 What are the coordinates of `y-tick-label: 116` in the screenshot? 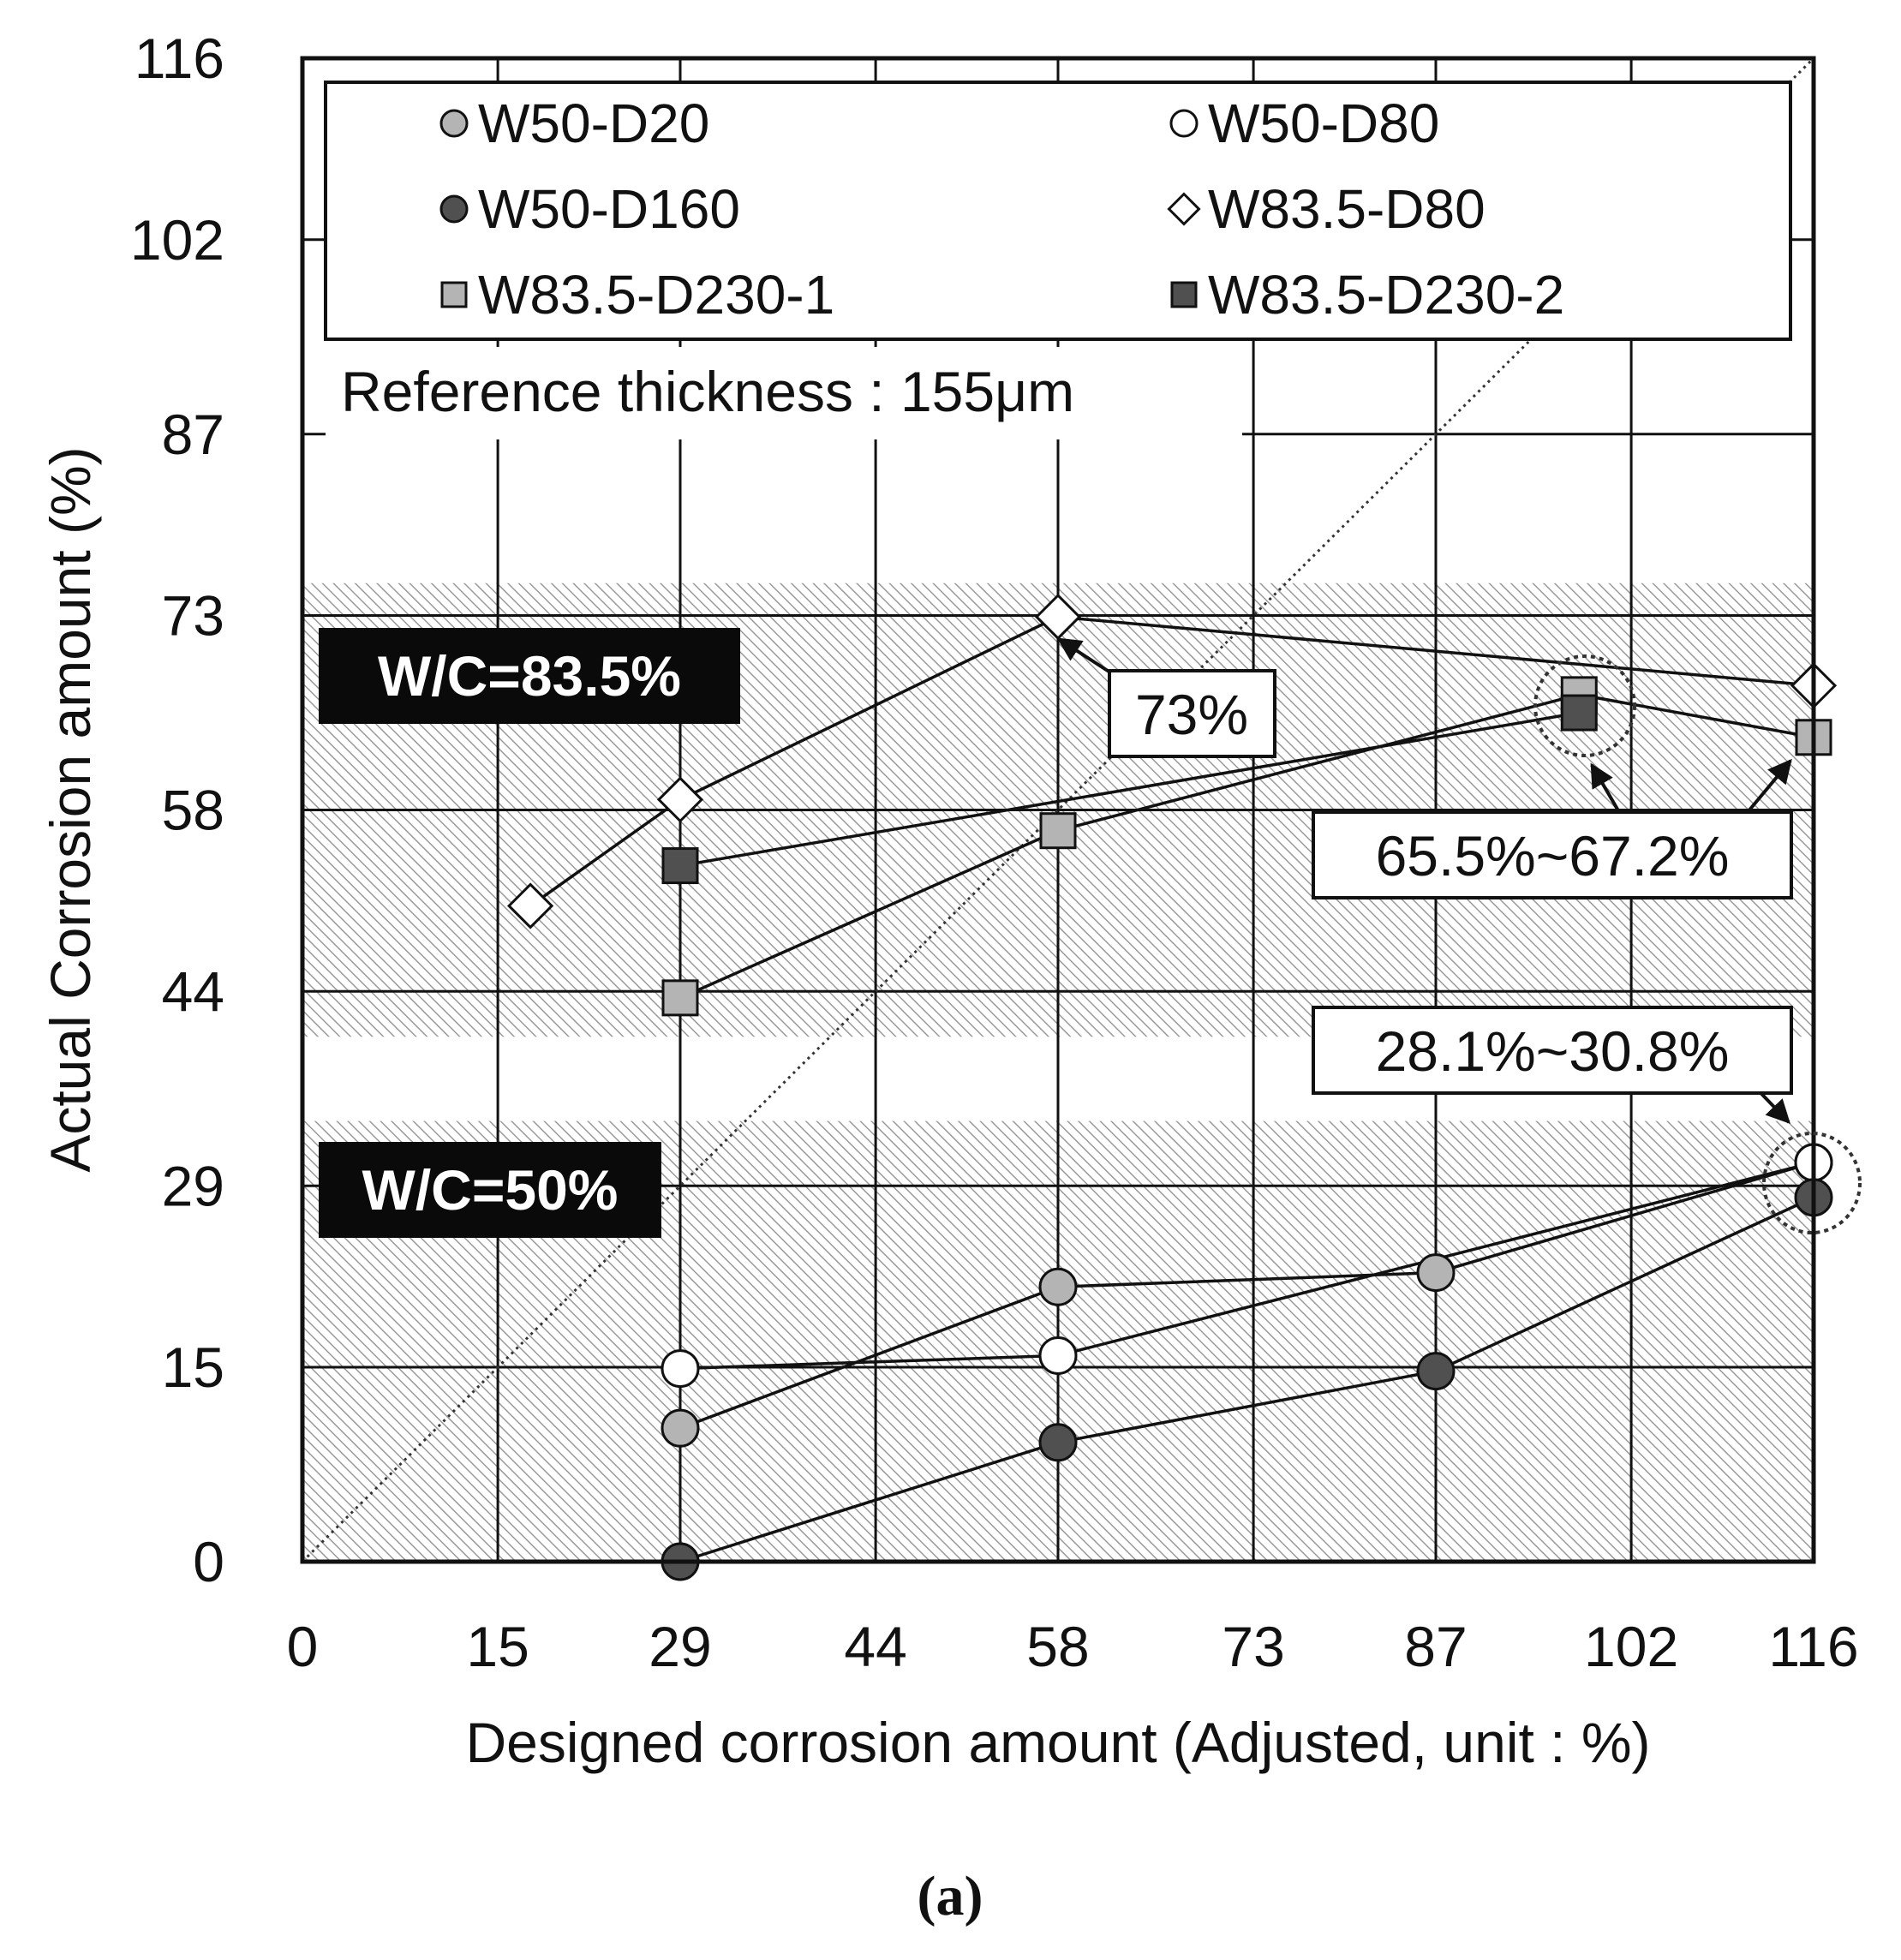 It's located at (179, 58).